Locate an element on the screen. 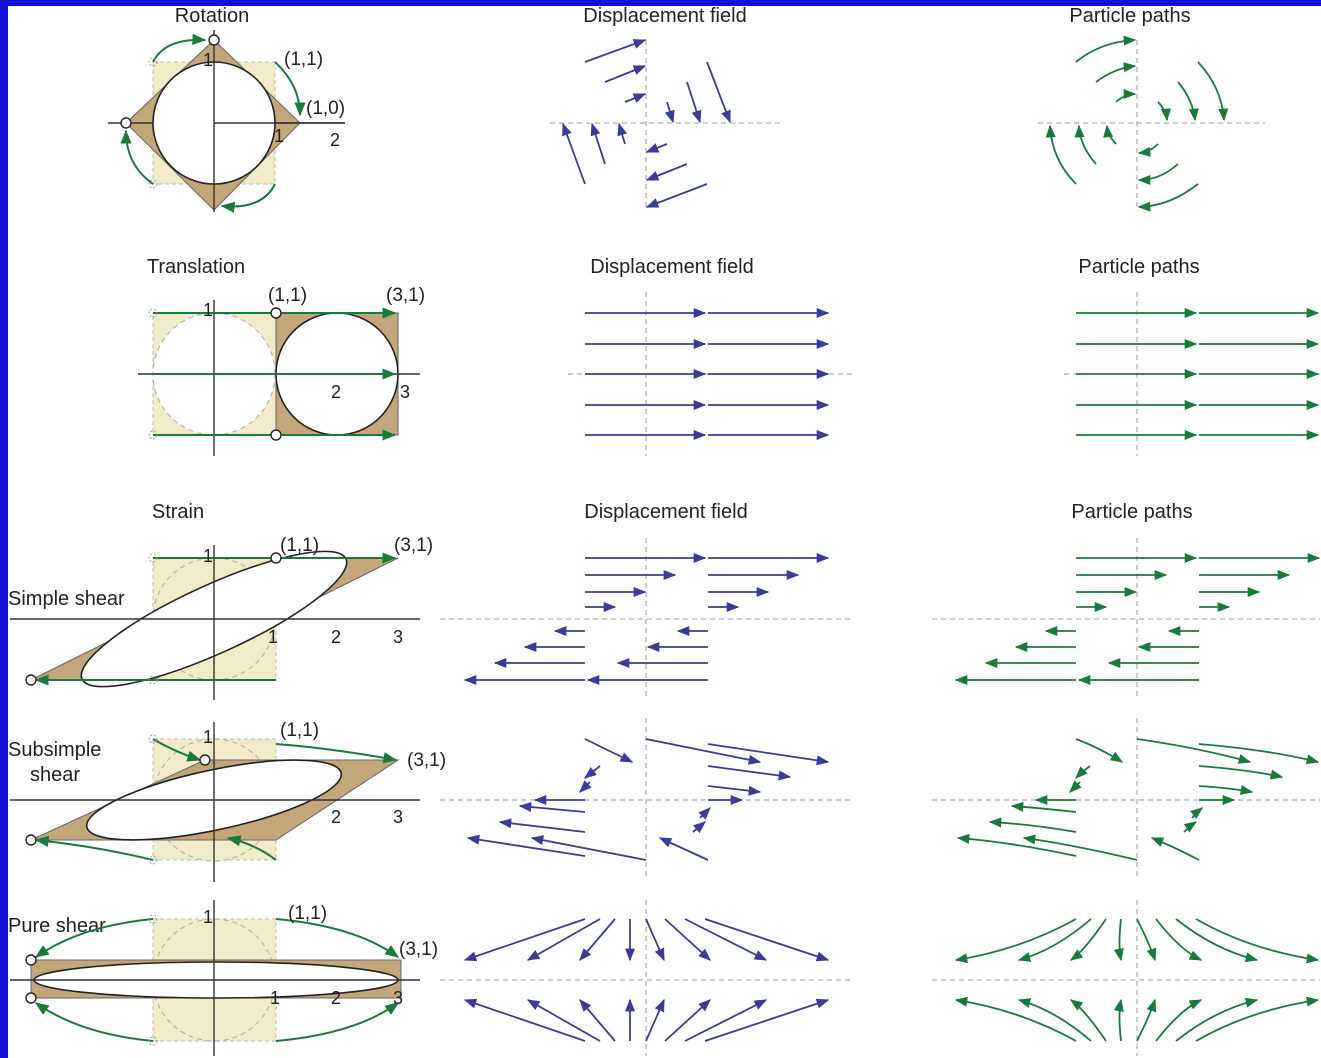 The height and width of the screenshot is (1058, 1321). simple-shear-paths-panel is located at coordinates (1126, 619).